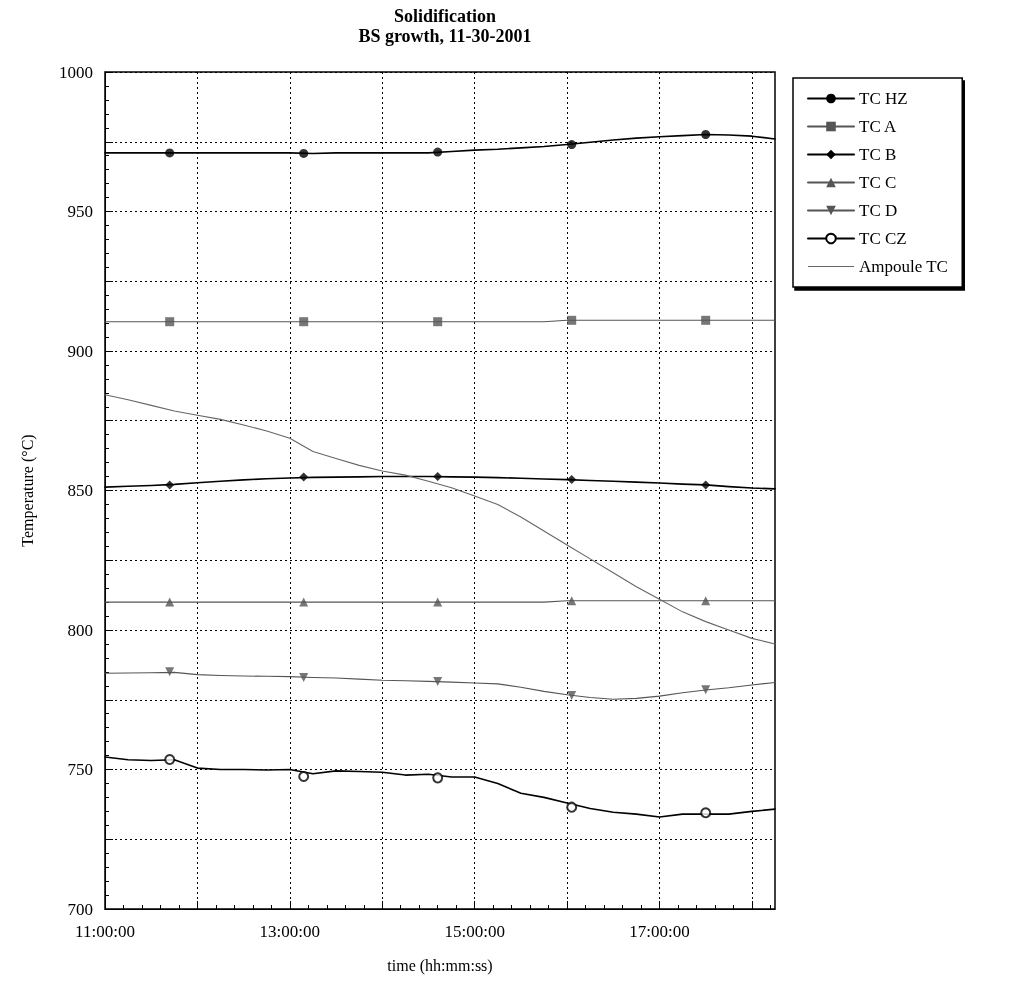 This screenshot has height=997, width=1016. Describe the element at coordinates (105, 931) in the screenshot. I see `x-tick-label: 11:00:00` at that location.